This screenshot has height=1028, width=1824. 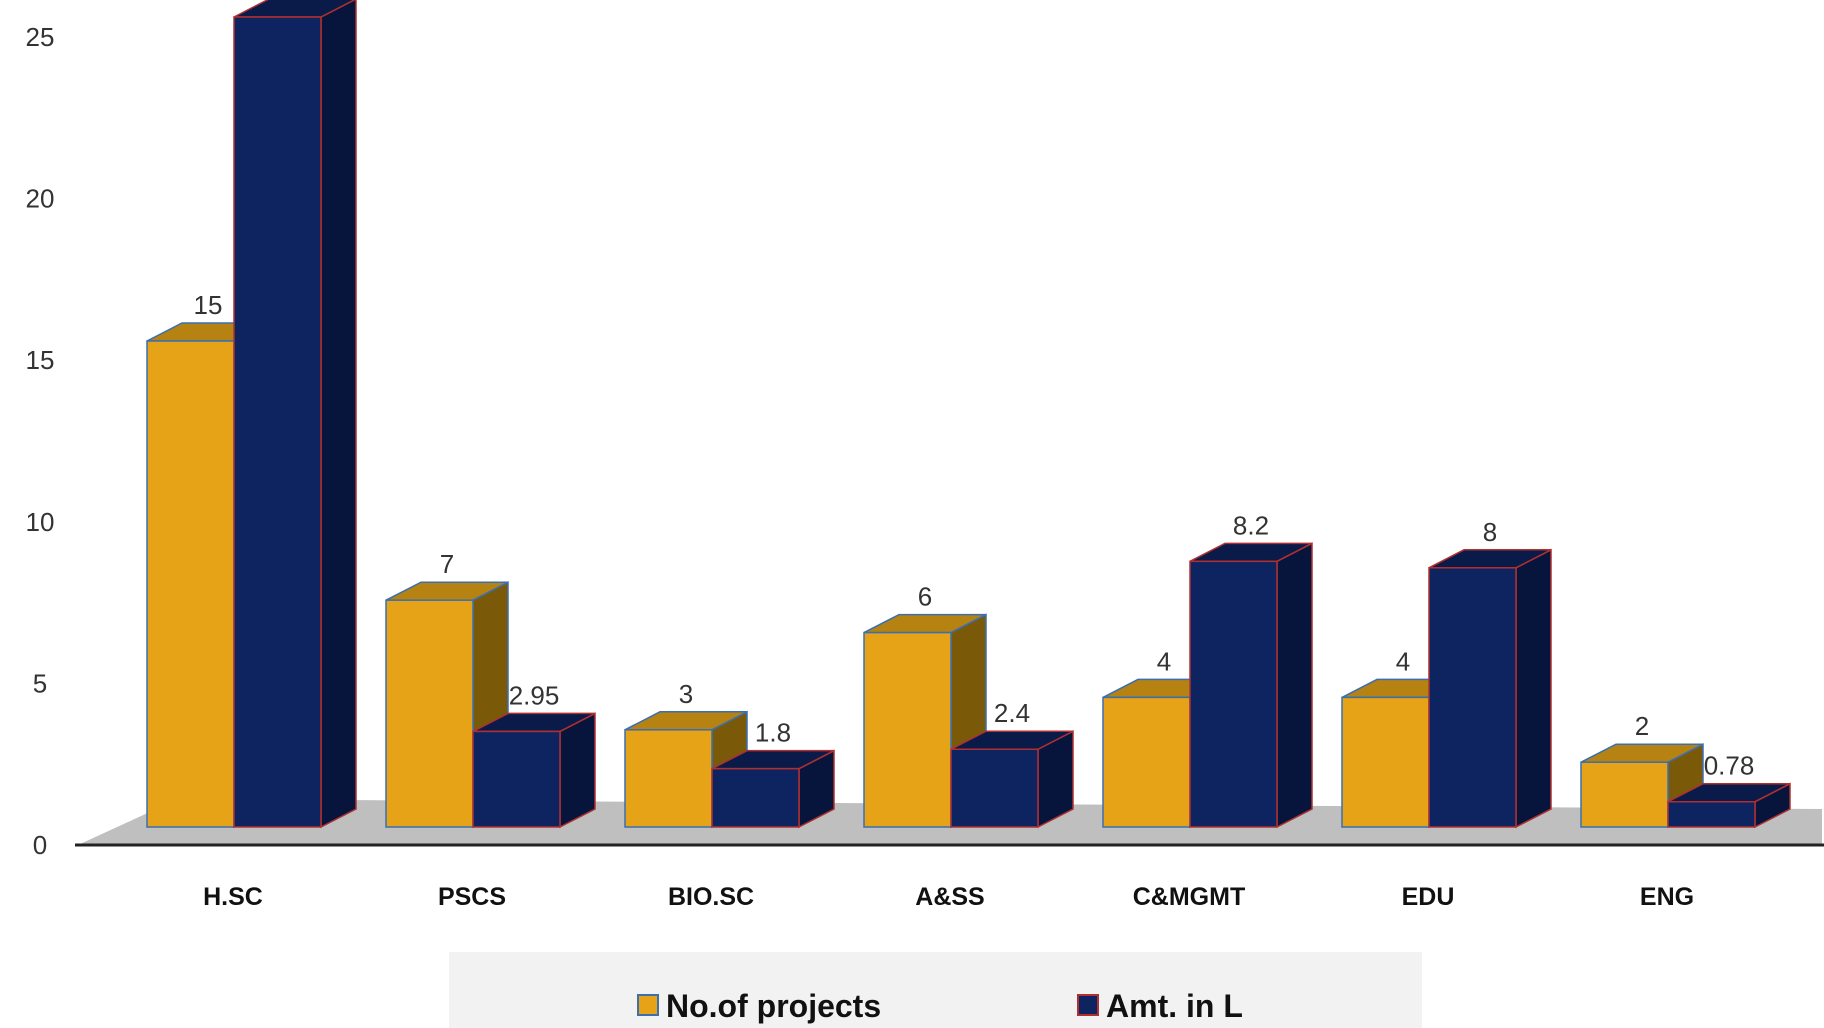 What do you see at coordinates (686, 694) in the screenshot?
I see `data-label: 3` at bounding box center [686, 694].